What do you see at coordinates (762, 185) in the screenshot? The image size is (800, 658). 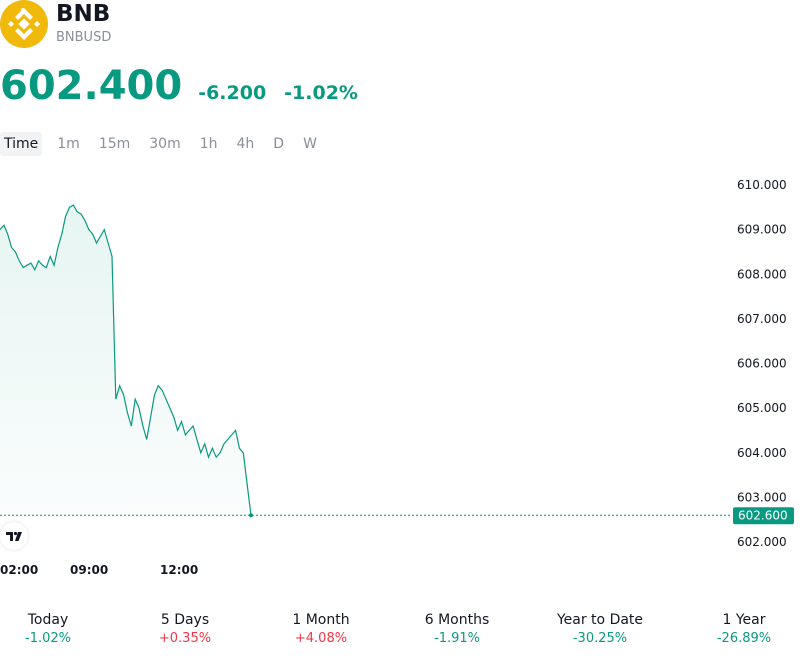 I see `y-tick-label: 610.000` at bounding box center [762, 185].